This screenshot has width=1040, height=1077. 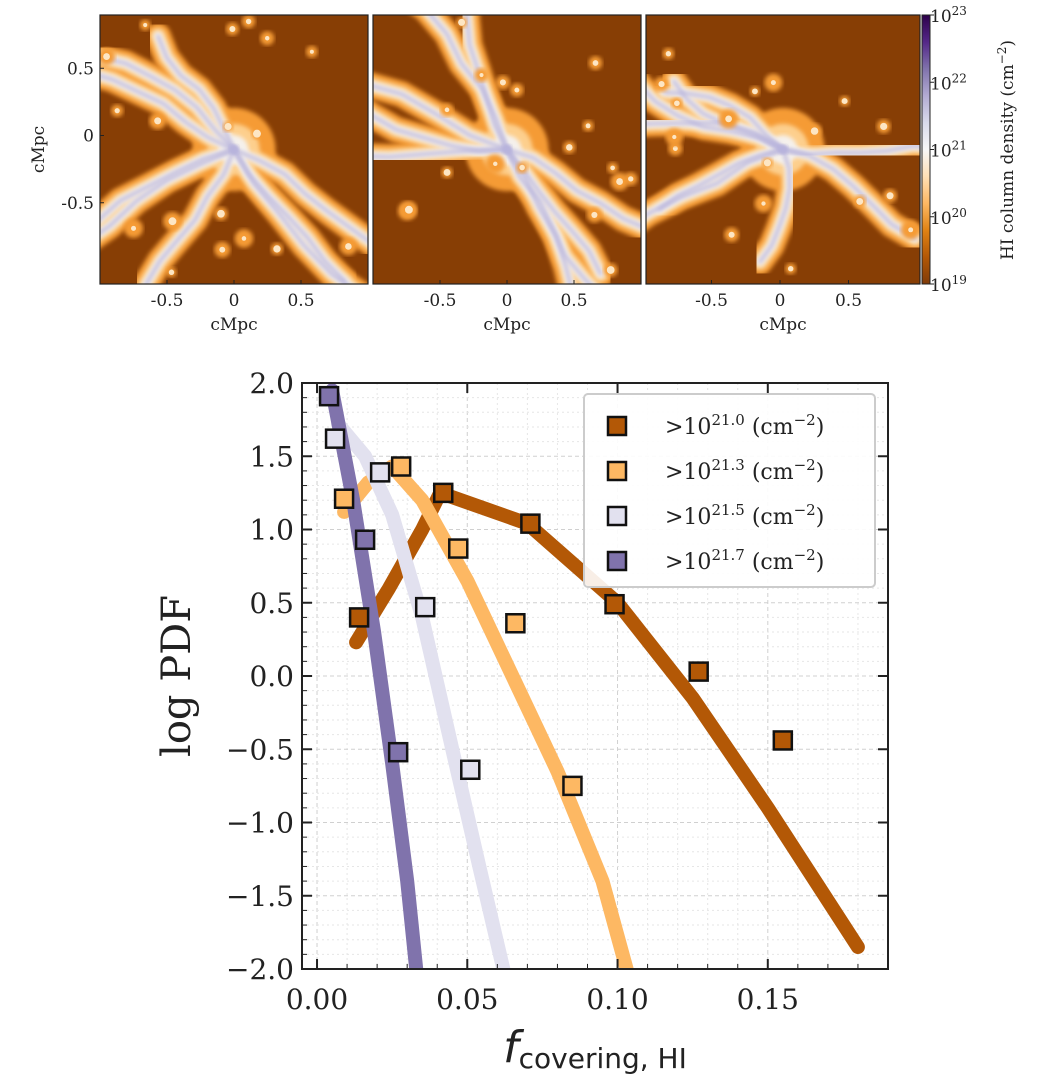 What do you see at coordinates (595, 1048) in the screenshot?
I see `x-axis-label: fcovering, HI` at bounding box center [595, 1048].